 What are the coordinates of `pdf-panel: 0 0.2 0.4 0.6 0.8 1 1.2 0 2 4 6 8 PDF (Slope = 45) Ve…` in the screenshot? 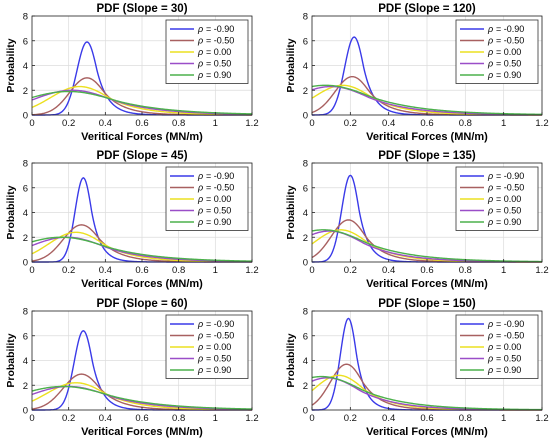 It's located at (132, 220).